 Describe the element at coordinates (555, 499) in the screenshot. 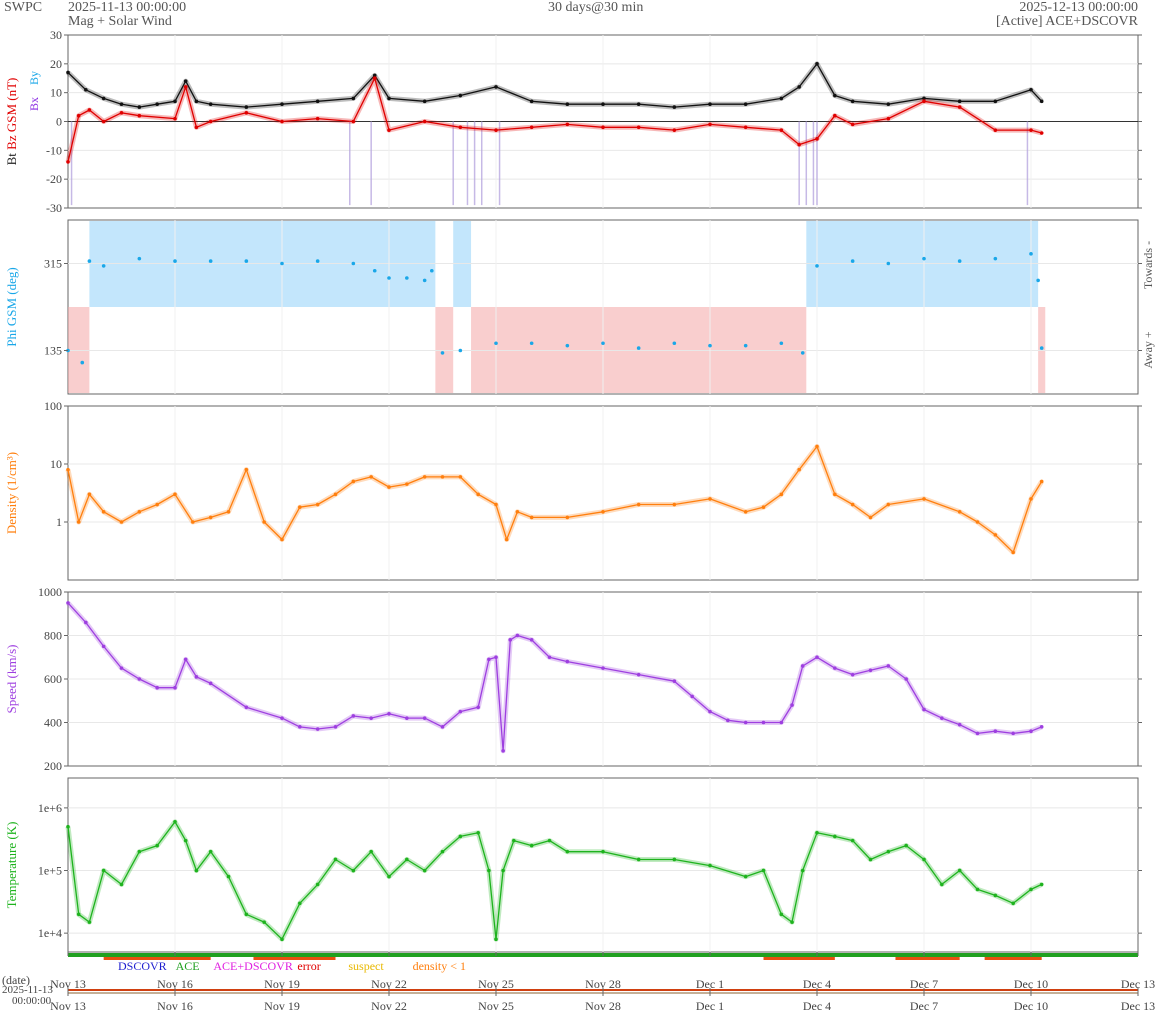

I see `series-line` at that location.